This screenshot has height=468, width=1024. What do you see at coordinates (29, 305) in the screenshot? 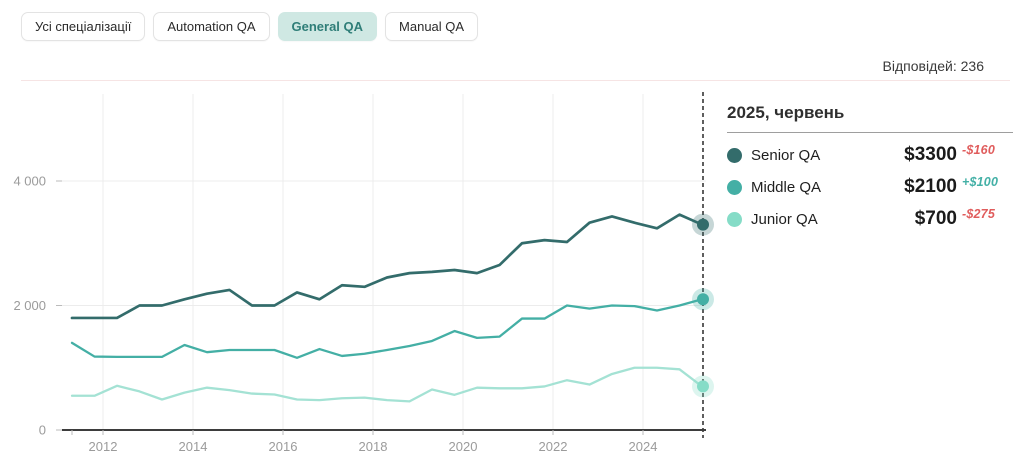
I see `svg-text: 2 000` at bounding box center [29, 305].